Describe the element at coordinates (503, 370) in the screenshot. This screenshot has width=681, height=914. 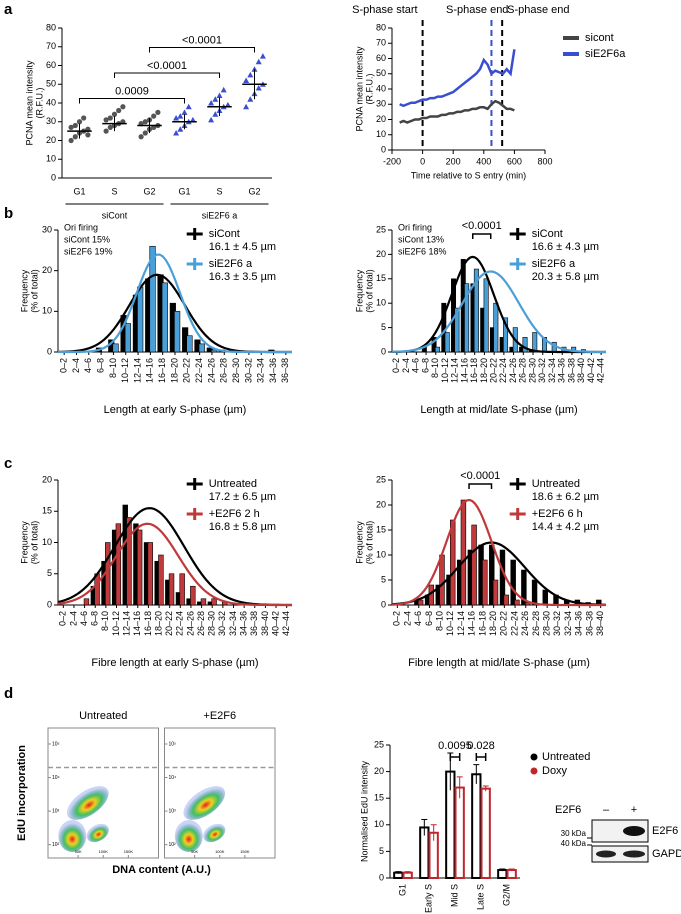
I see `x-tick-label: 22–24` at that location.